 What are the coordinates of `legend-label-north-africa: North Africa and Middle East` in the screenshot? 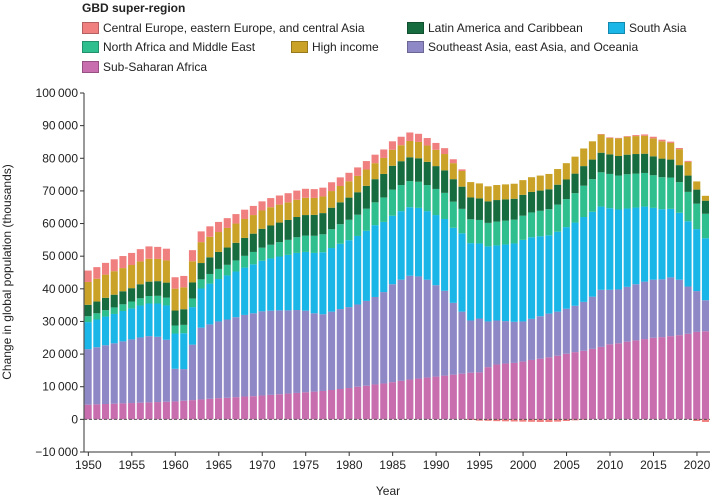 It's located at (179, 47).